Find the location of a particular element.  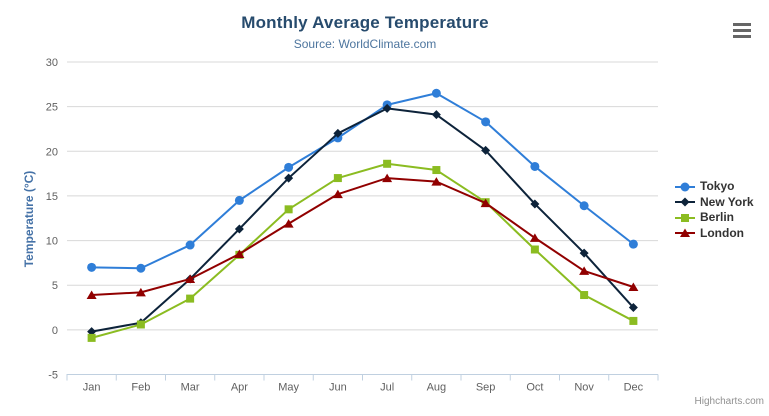

chart-subtitle: Source: WorldClimate.com is located at coordinates (365, 44).